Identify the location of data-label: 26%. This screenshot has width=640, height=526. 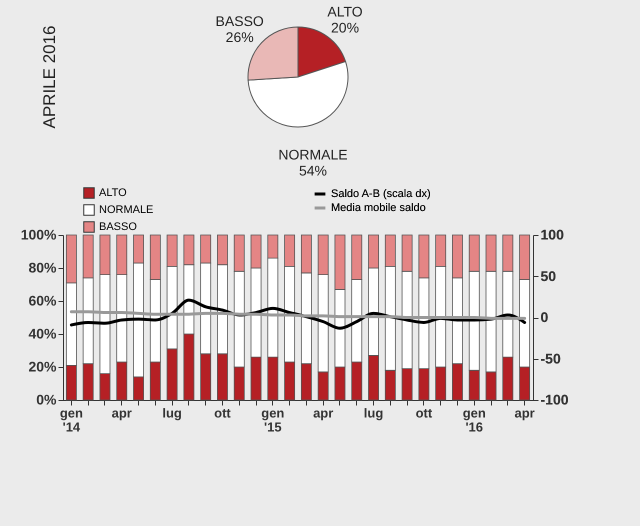
(240, 37).